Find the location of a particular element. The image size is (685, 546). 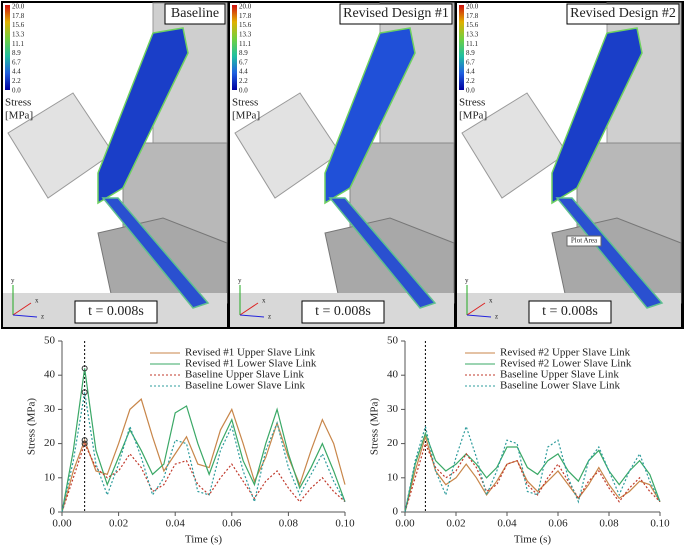

y-tick-label: 40 is located at coordinates (50, 375).